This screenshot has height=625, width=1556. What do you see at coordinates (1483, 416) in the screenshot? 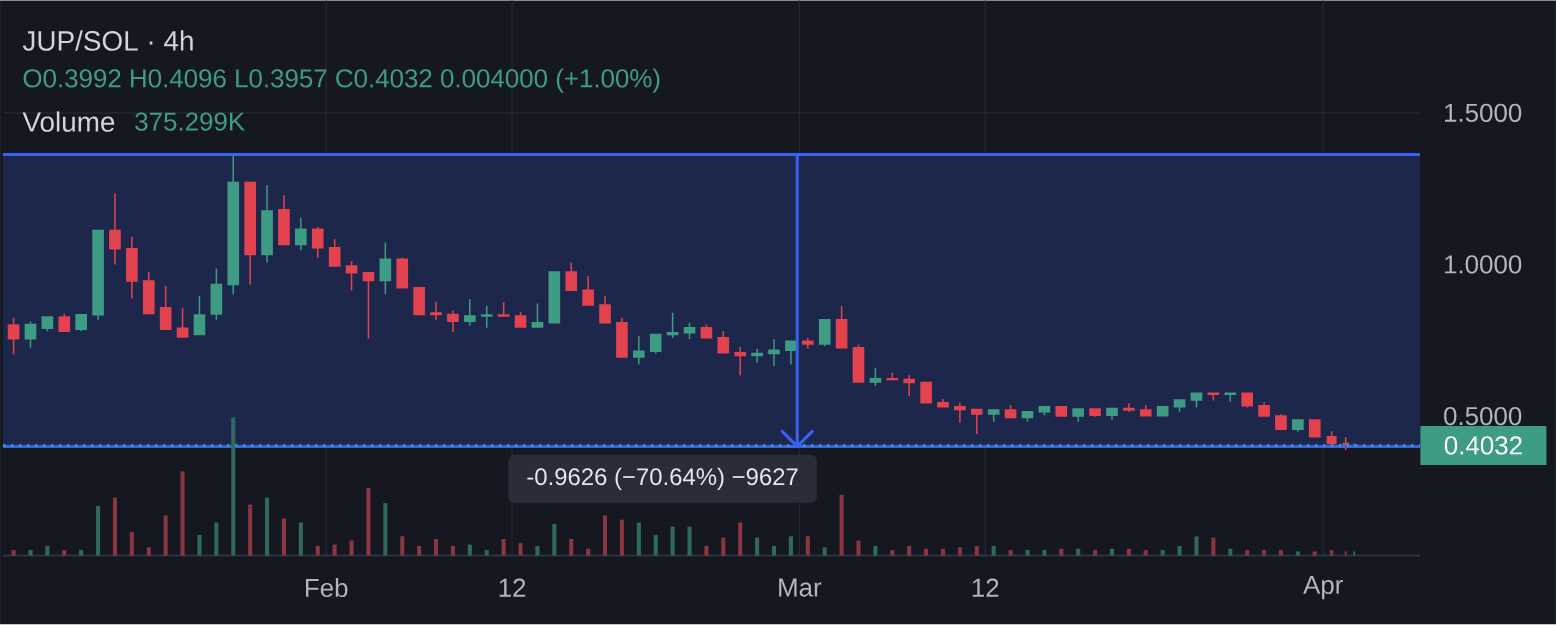
I see `y-tick-label: 0.5000` at bounding box center [1483, 416].